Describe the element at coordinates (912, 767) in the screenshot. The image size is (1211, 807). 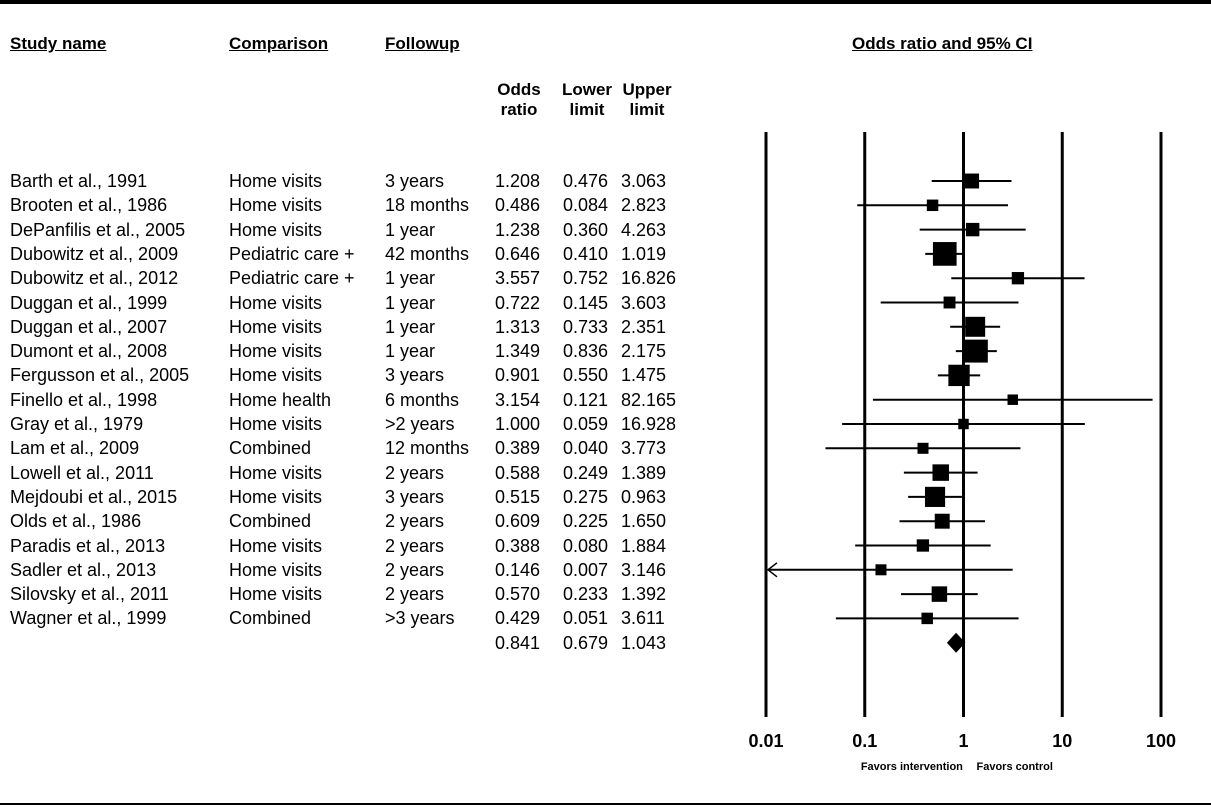
I see `favors-intervention-label: Favors intervention` at that location.